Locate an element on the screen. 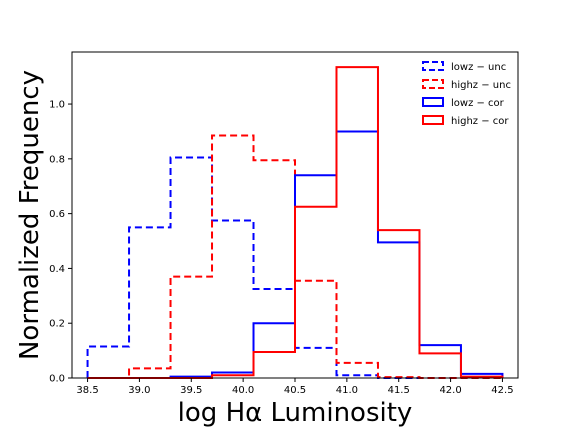 Image resolution: width=576 pixels, height=432 pixels. y-axis-label: Normalized Frequency is located at coordinates (30, 215).